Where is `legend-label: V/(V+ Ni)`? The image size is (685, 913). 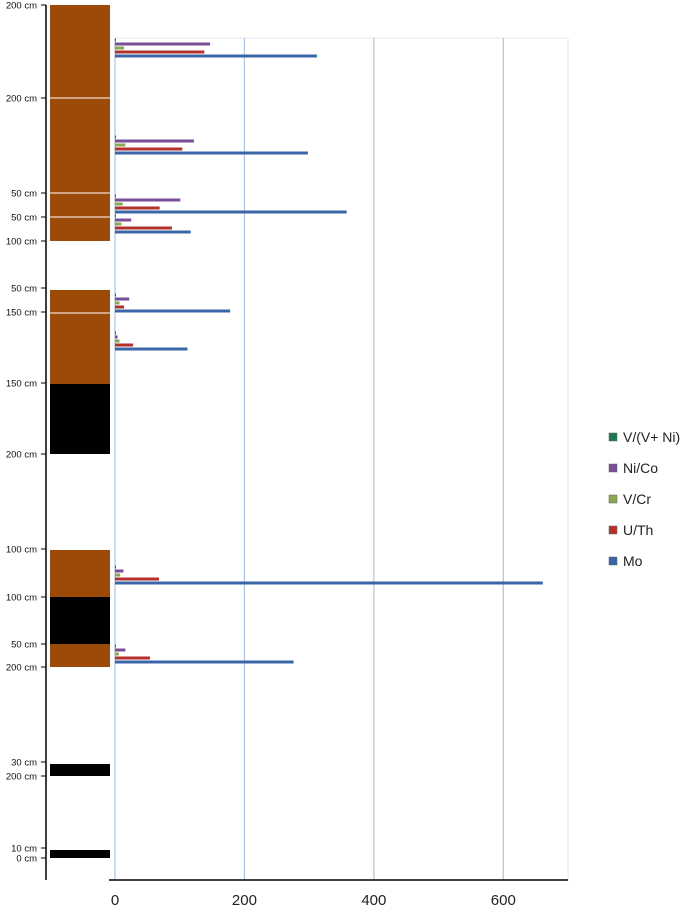 legend-label: V/(V+ Ni) is located at coordinates (651, 437).